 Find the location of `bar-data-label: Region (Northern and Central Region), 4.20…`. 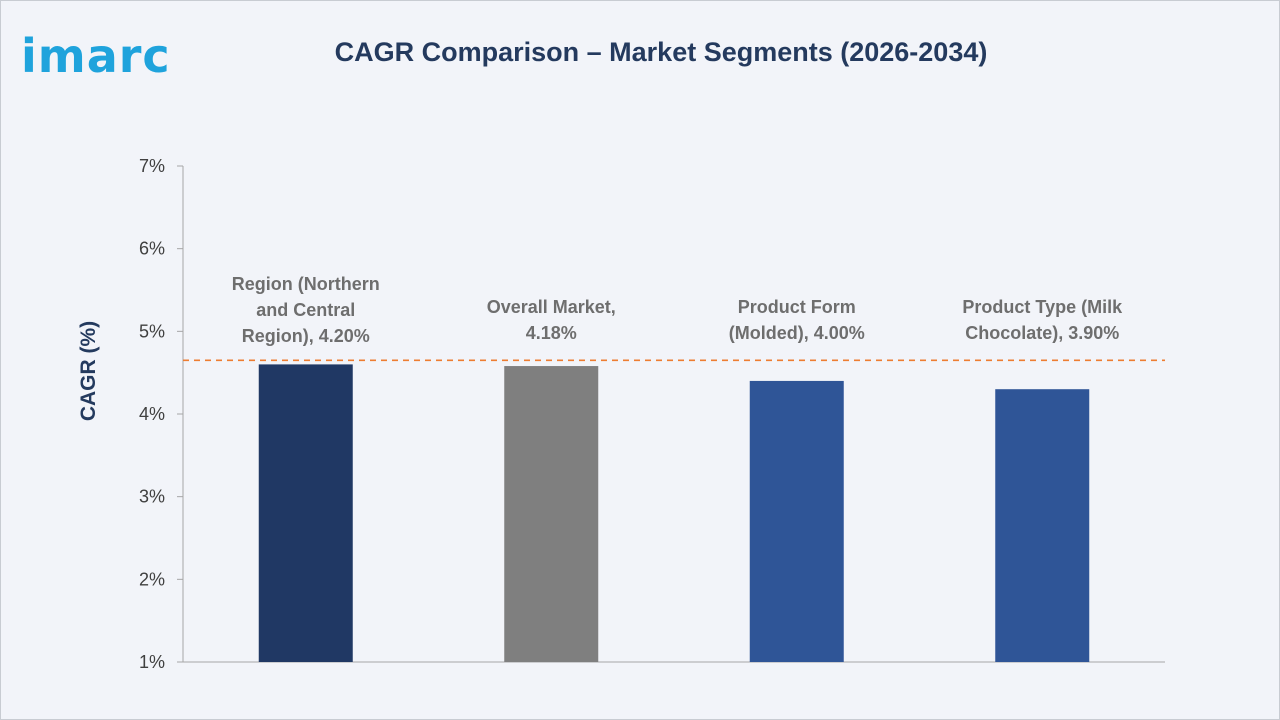

bar-data-label: Region (Northern and Central Region), 4.20… is located at coordinates (306, 310).